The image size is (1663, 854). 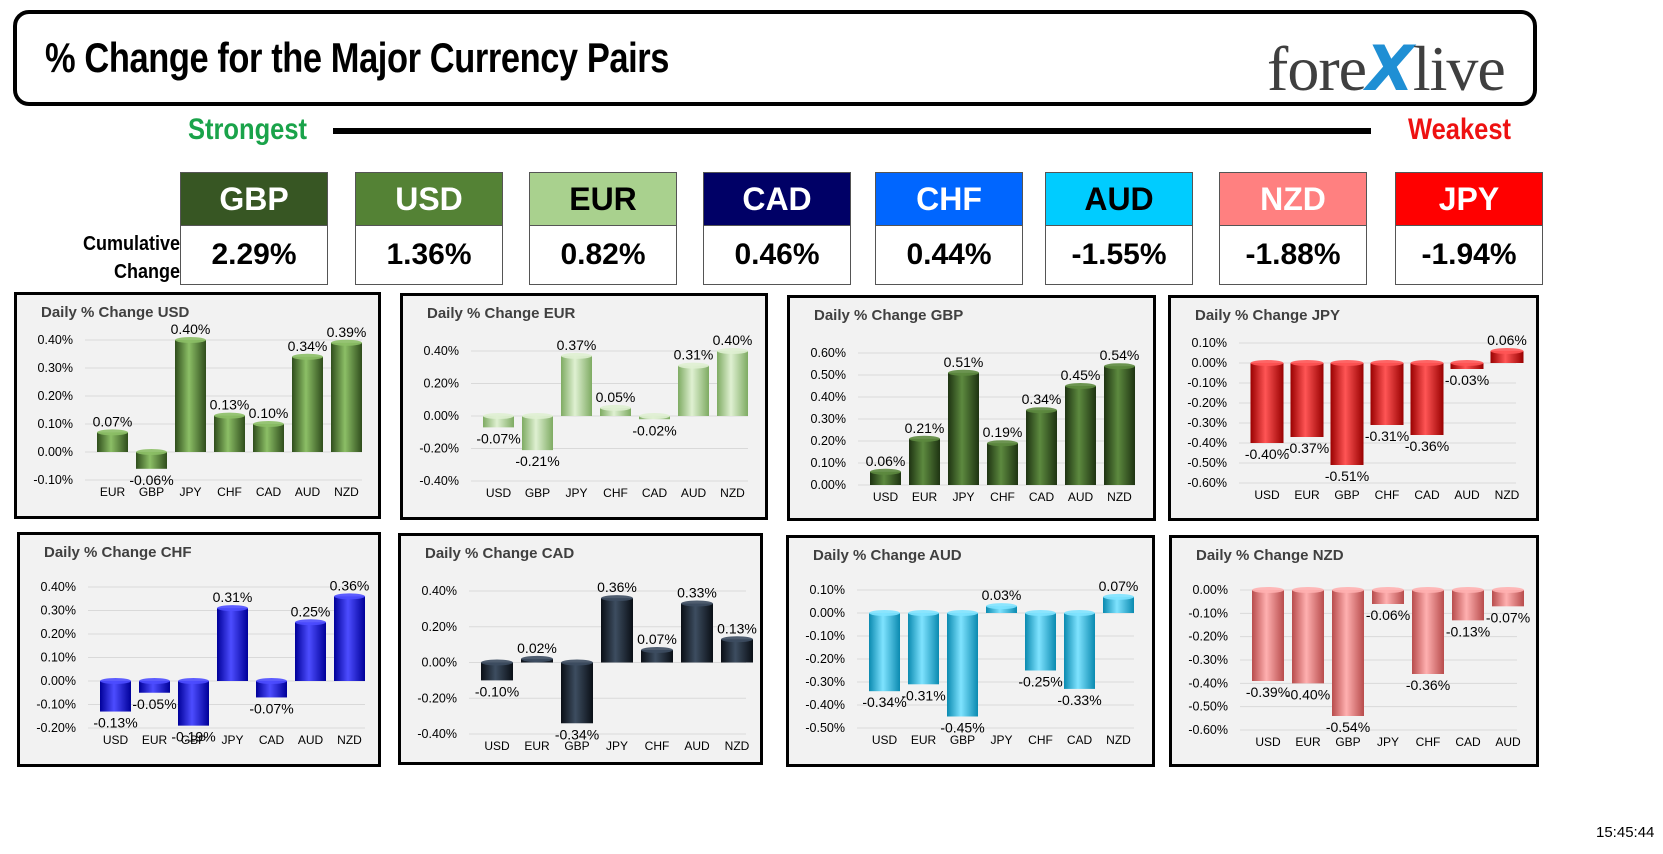 What do you see at coordinates (1207, 423) in the screenshot?
I see `y-tick-label: -0.30%` at bounding box center [1207, 423].